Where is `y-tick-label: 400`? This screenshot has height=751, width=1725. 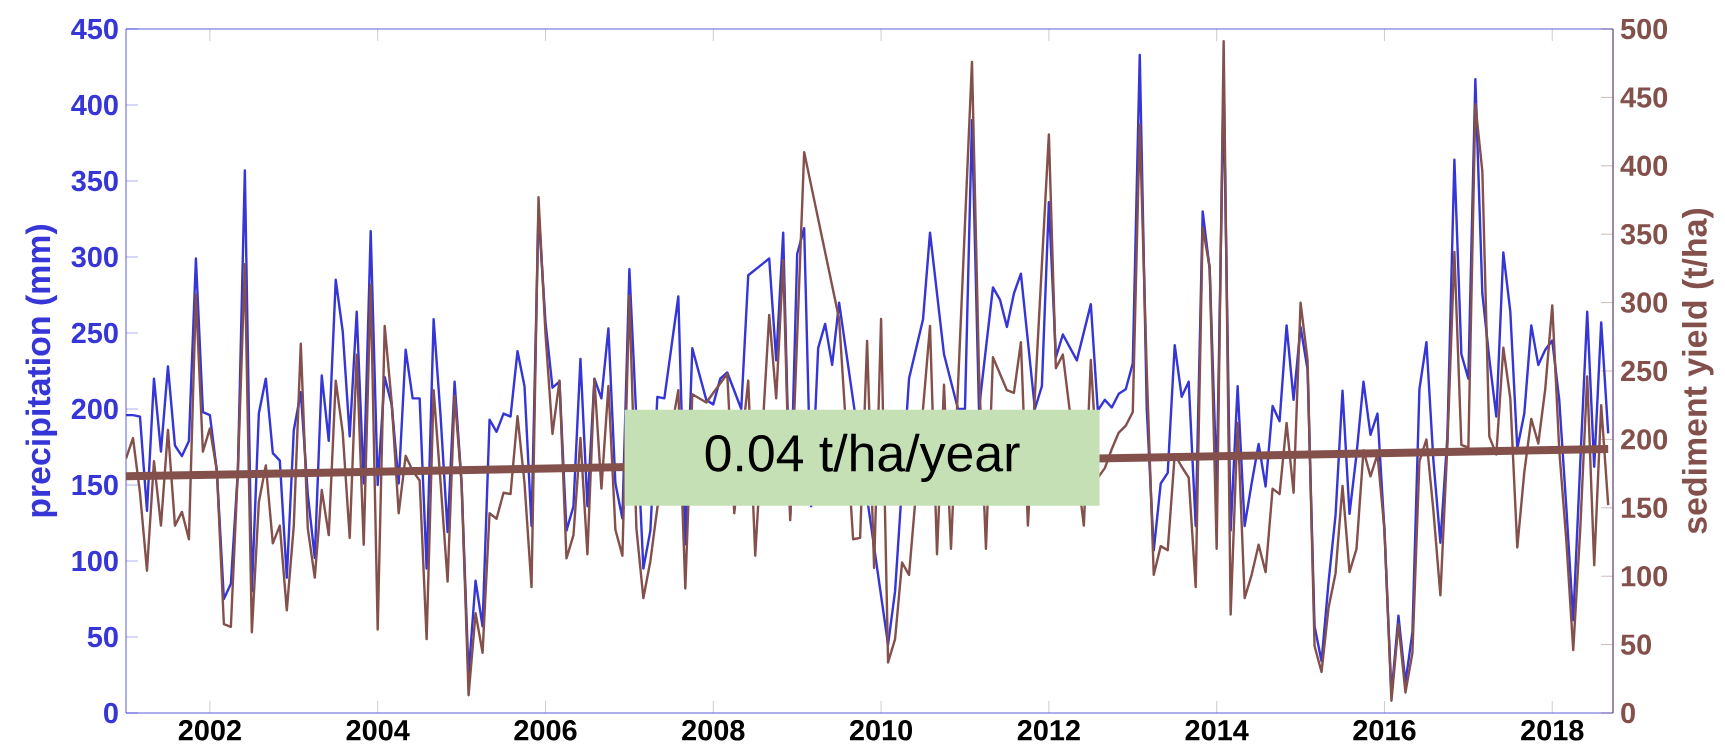 y-tick-label: 400 is located at coordinates (94, 105).